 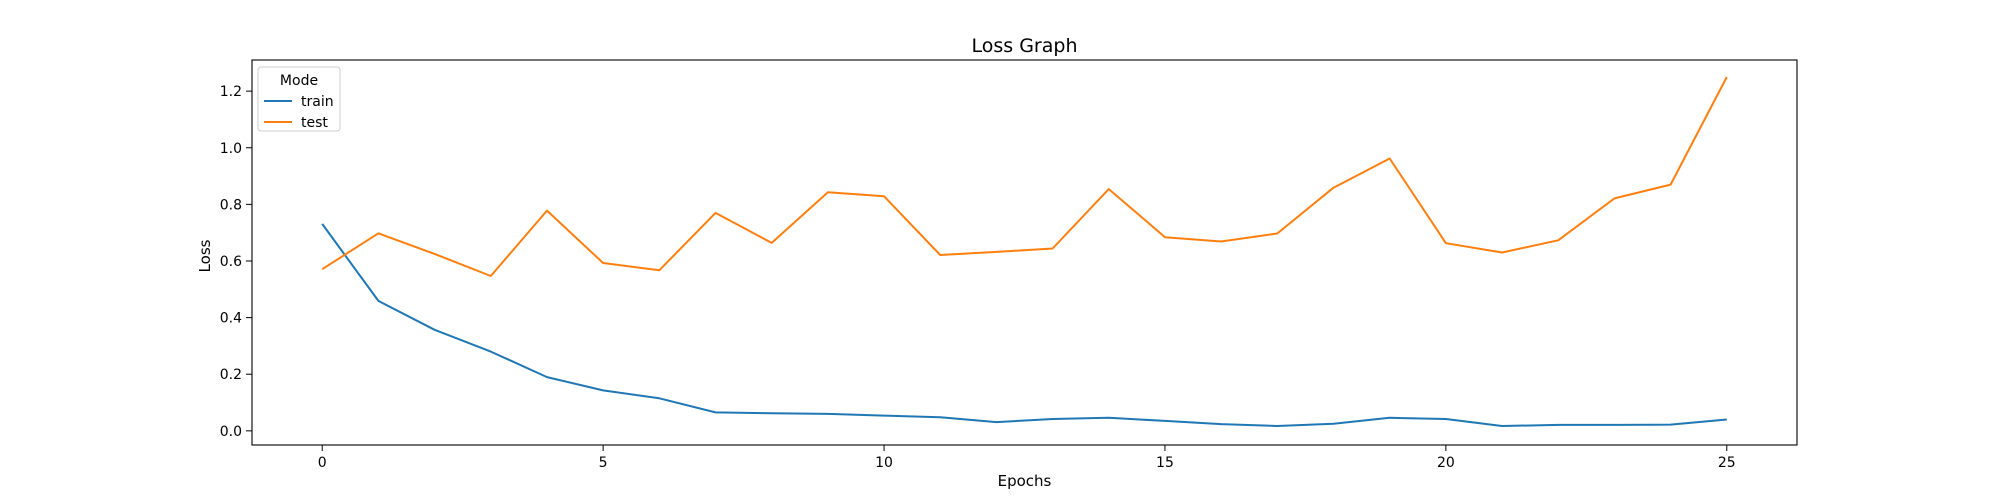 I want to click on legend-box, so click(x=299, y=99).